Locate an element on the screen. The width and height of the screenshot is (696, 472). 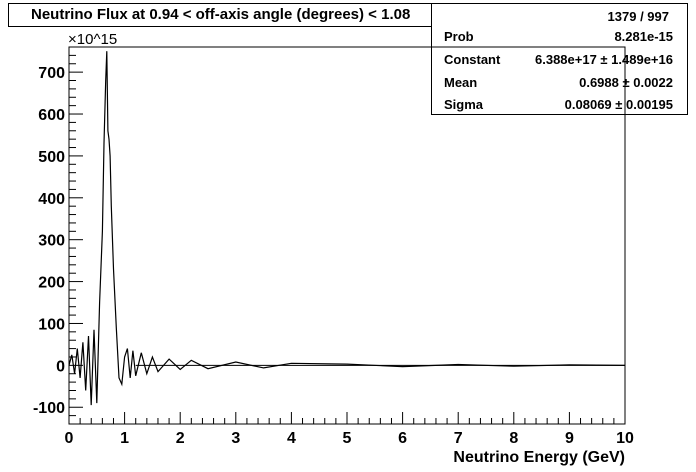
y-tick-label: 200 is located at coordinates (51, 283).